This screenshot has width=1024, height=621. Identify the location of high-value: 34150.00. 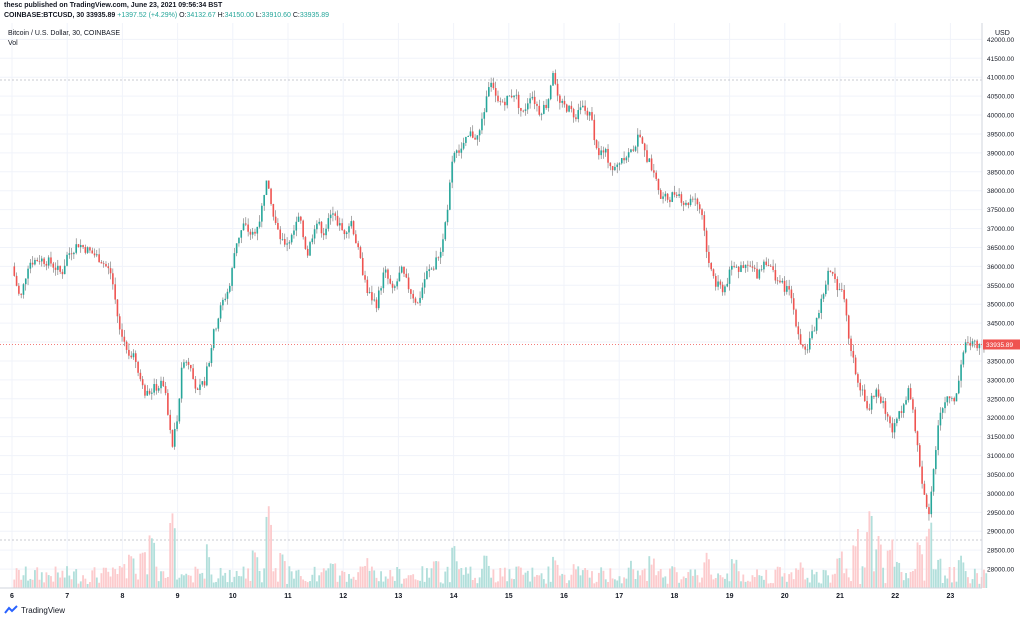
(239, 15).